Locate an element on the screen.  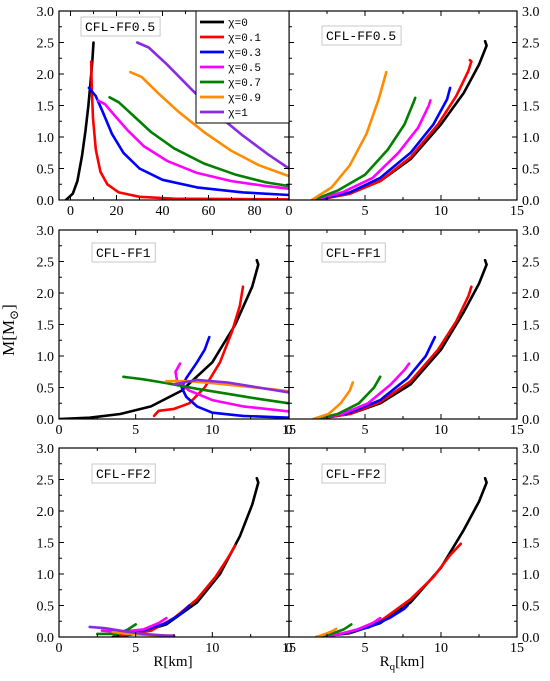
panel-bottom-right: 0 5 10 150.0 0.5 1.0 1.5 2.0 2.5 3.0 CFL-FF2 is located at coordinates (413, 549).